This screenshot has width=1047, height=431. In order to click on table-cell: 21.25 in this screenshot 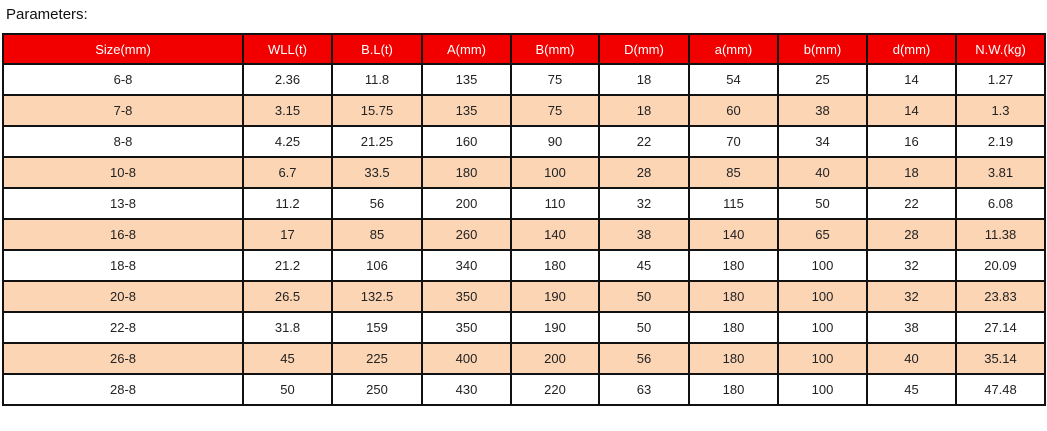, I will do `click(377, 141)`.